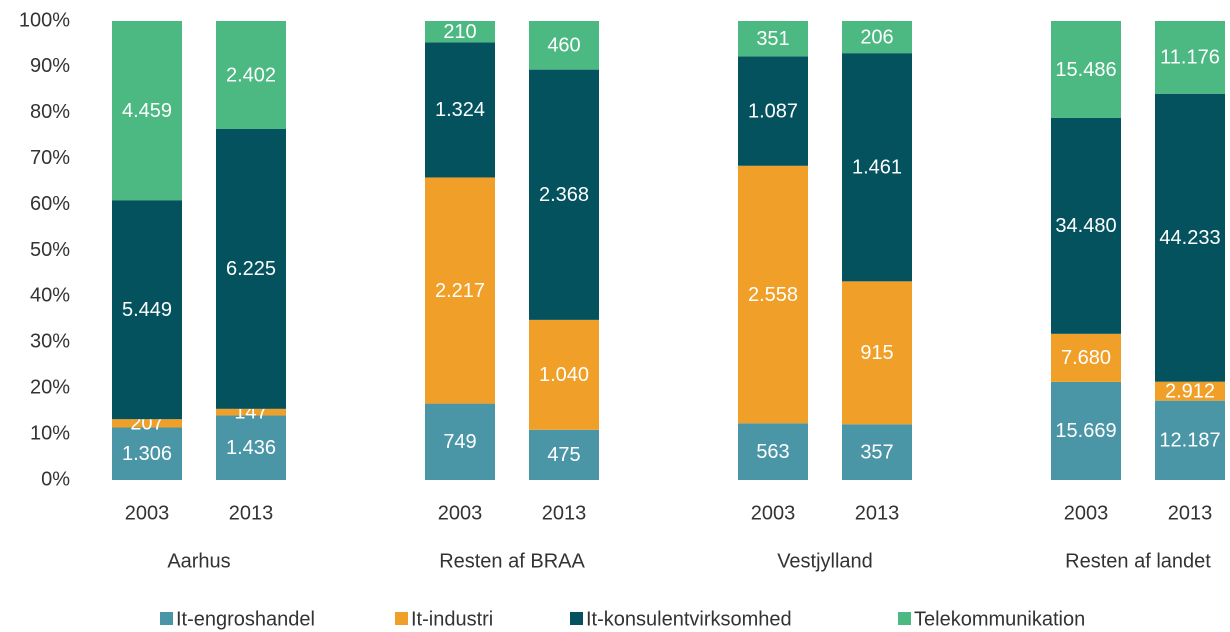  I want to click on value-label: 1.436, so click(251, 448).